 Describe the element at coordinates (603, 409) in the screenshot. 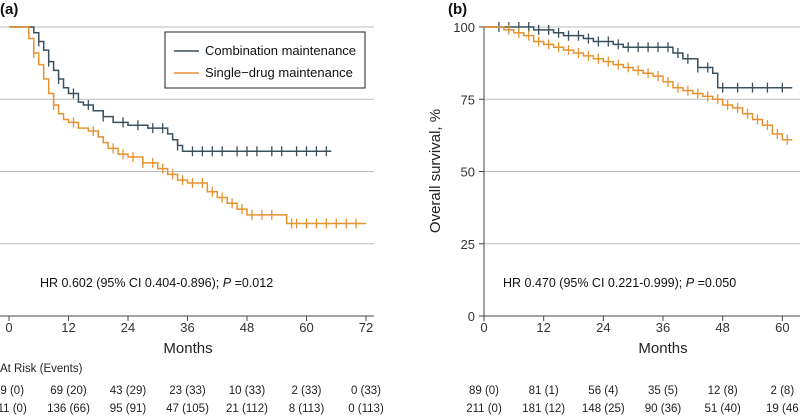

I see `panel-b-risk-cell: 148 (25)` at that location.